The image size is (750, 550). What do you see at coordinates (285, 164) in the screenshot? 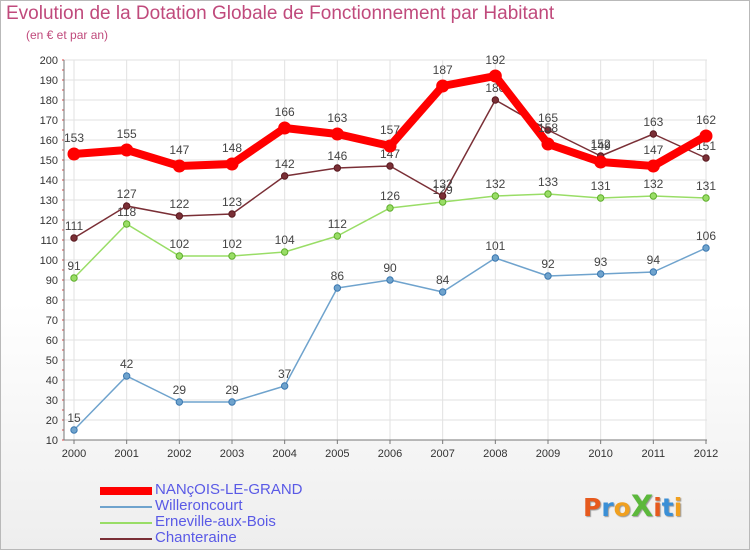
I see `data-label: 142` at bounding box center [285, 164].